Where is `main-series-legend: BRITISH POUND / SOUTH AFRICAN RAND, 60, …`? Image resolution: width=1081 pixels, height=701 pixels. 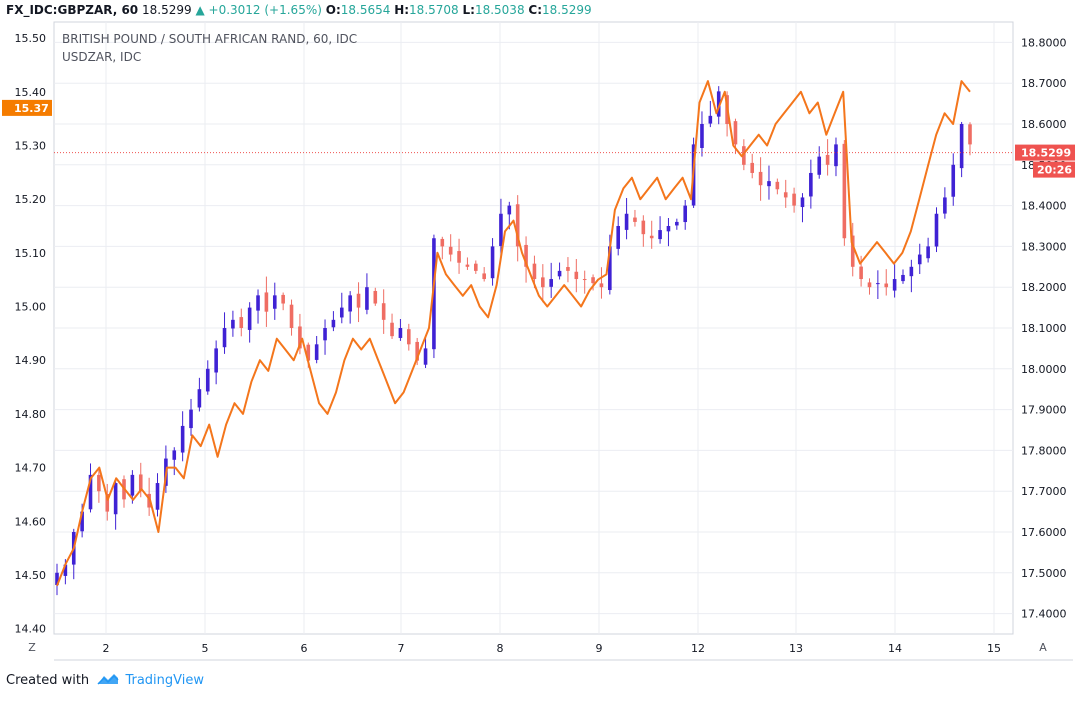
main-series-legend: BRITISH POUND / SOUTH AFRICAN RAND, 60, … is located at coordinates (210, 39).